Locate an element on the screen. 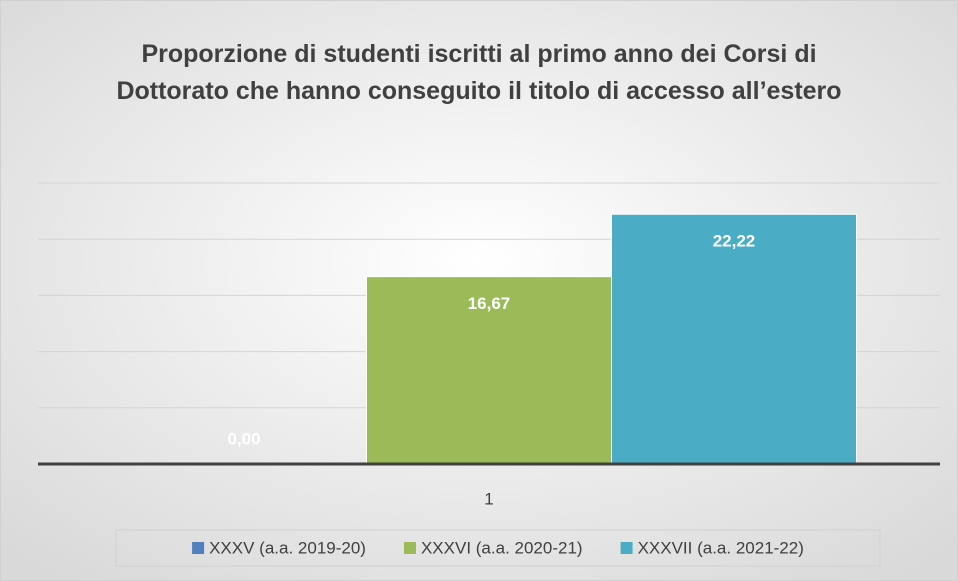 Image resolution: width=958 pixels, height=581 pixels. legend-label: XXXV (a.a. 2019-20) is located at coordinates (287, 547).